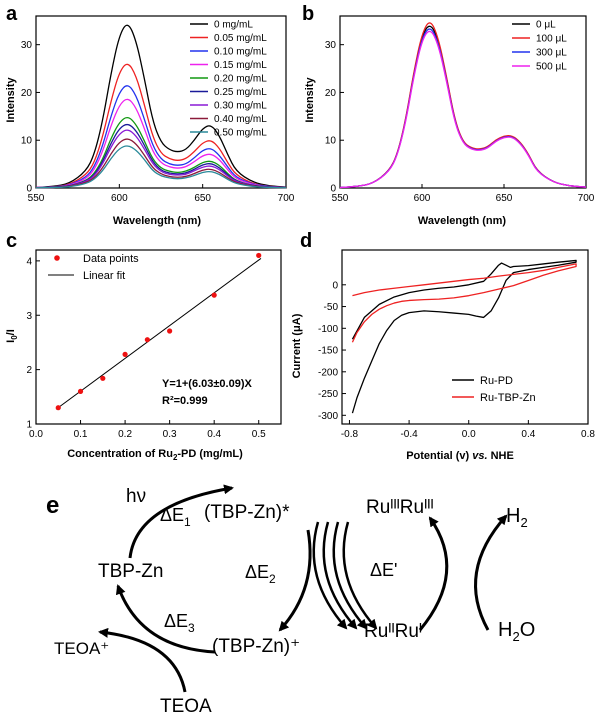  I want to click on legend-label-a: 0.10 mg/mL, so click(240, 52).